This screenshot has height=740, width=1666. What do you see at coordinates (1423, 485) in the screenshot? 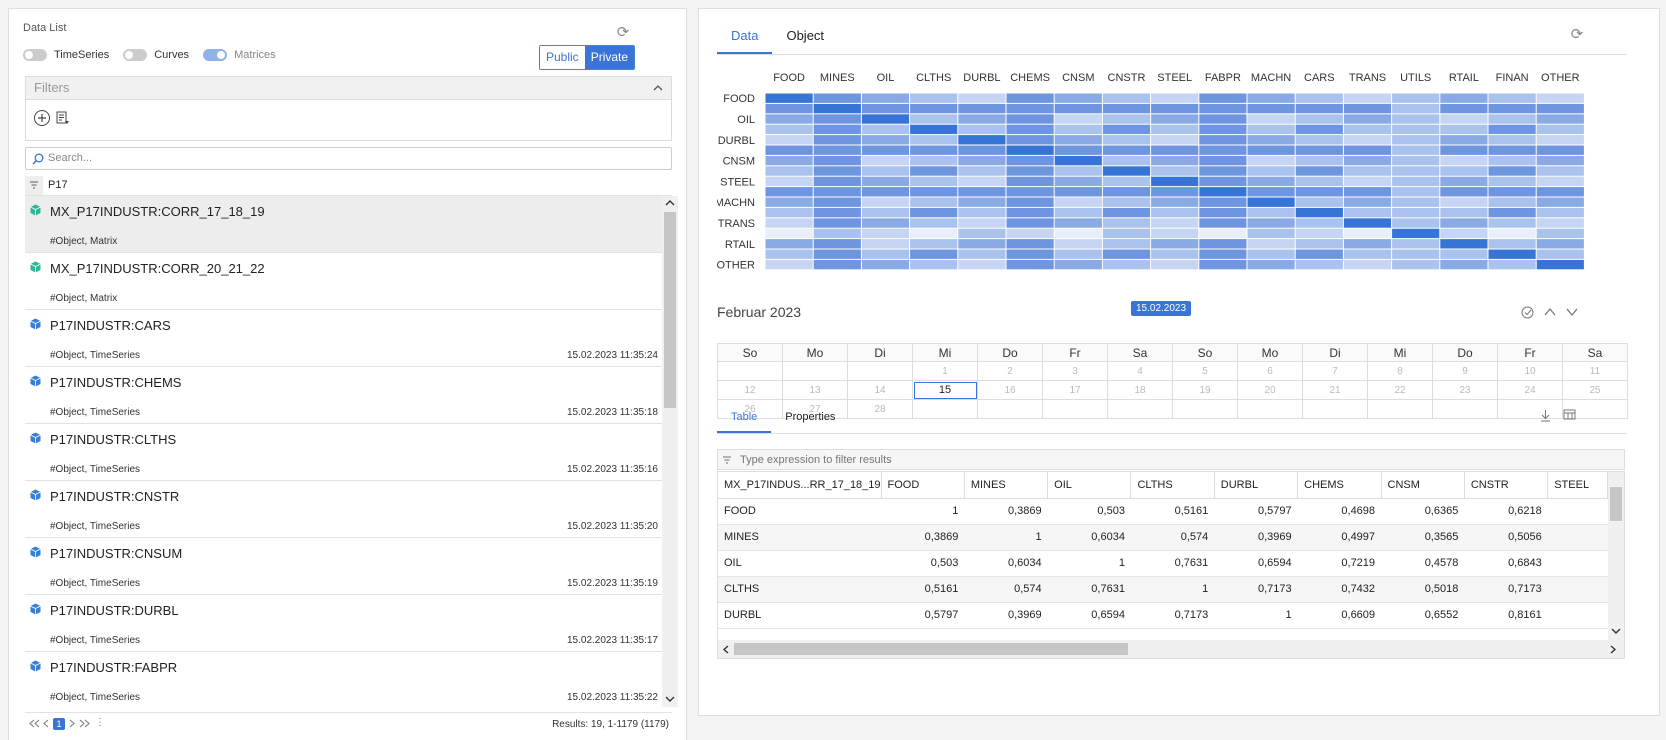
I see `column-header: CNSM` at bounding box center [1423, 485].